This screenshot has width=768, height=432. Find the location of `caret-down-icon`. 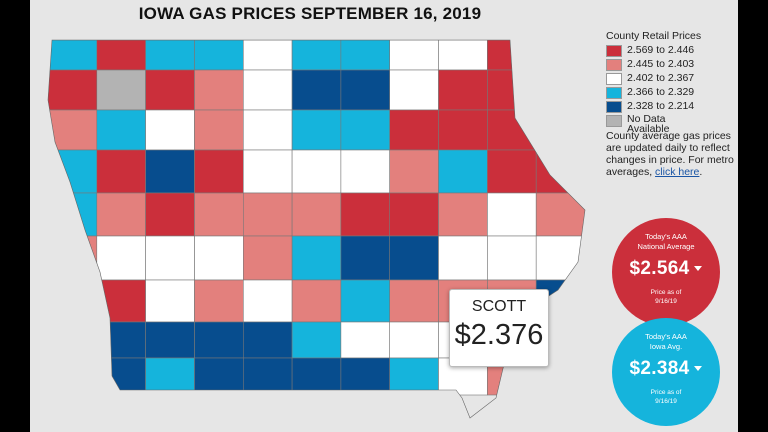

caret-down-icon is located at coordinates (698, 369).